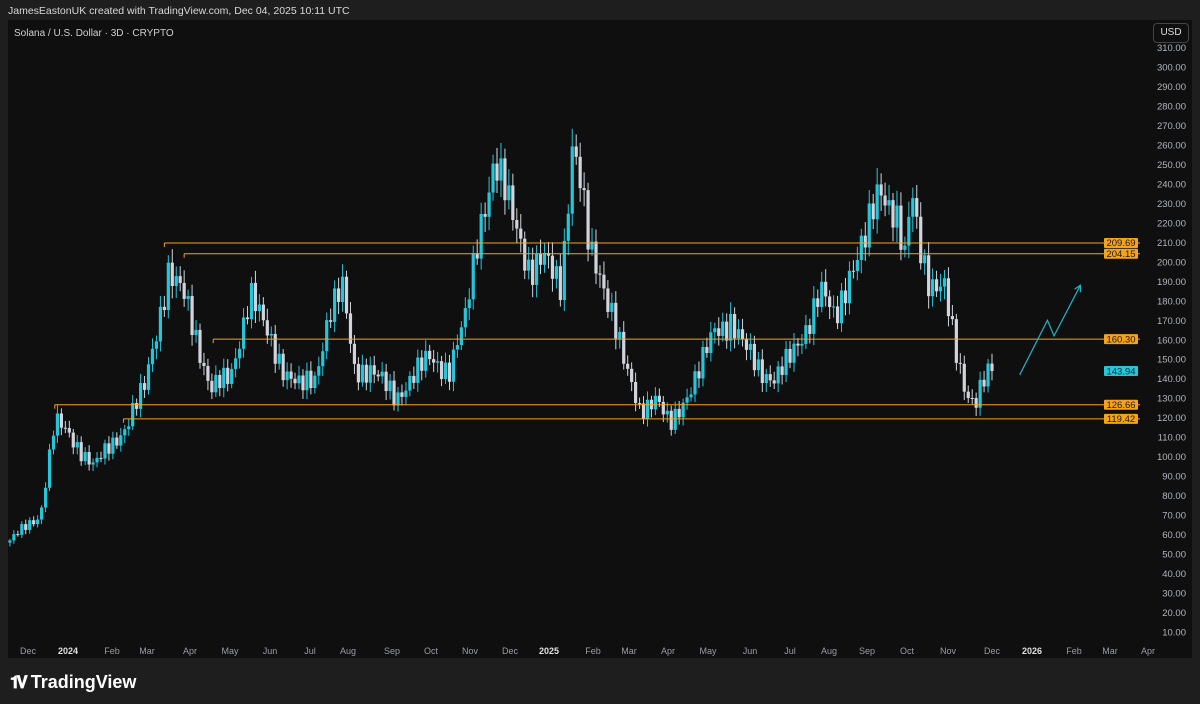 The image size is (1200, 704). I want to click on currency-button: USD, so click(1171, 33).